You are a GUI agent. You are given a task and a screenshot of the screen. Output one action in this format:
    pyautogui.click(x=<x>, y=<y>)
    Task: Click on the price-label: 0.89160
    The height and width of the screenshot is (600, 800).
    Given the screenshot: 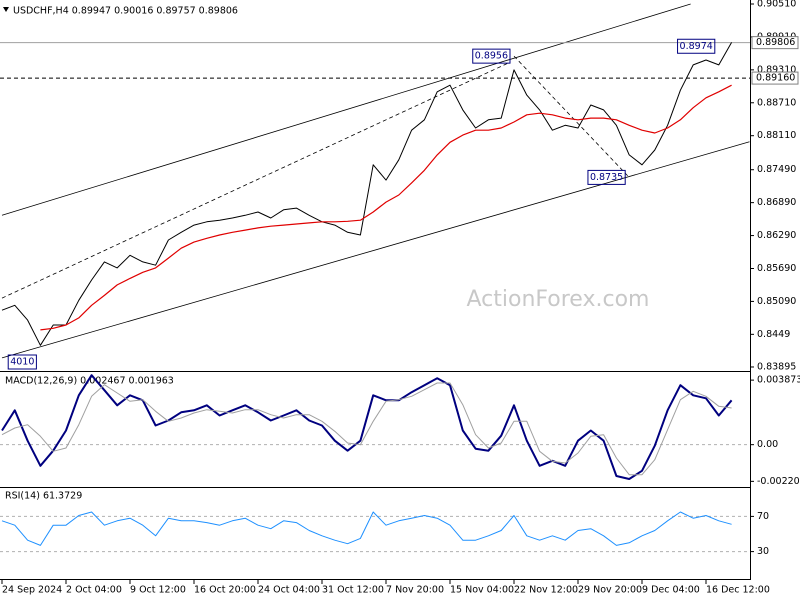 What is the action you would take?
    pyautogui.click(x=775, y=78)
    